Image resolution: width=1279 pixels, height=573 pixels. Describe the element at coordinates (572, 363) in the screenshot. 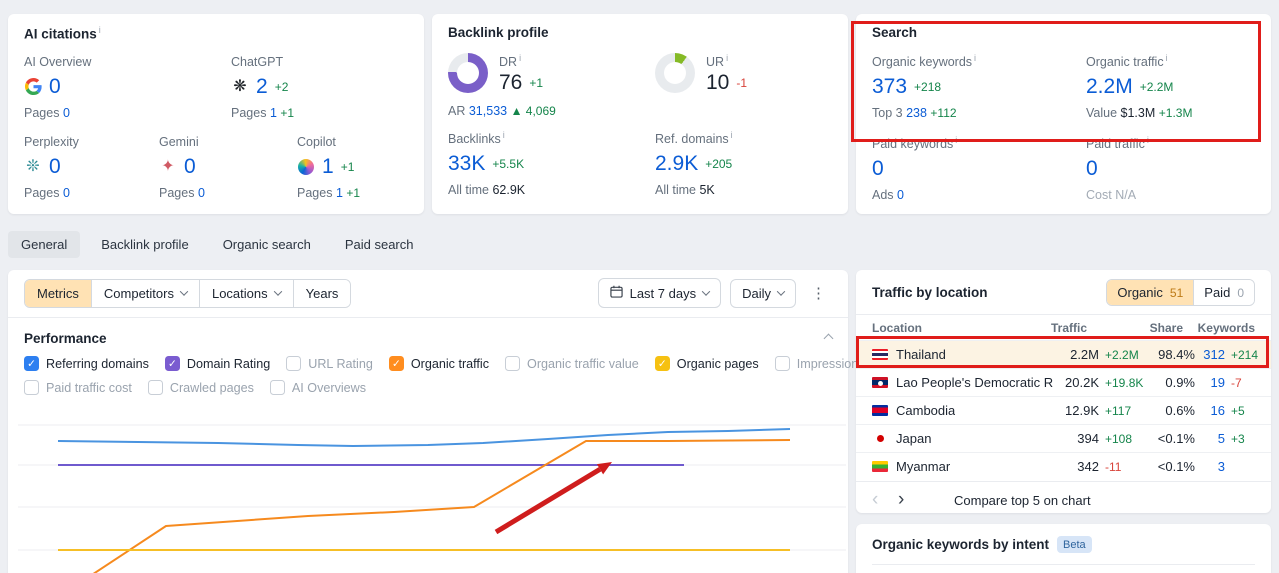

I see `checkbox-organic-traffic-value: Organic traffic value` at that location.